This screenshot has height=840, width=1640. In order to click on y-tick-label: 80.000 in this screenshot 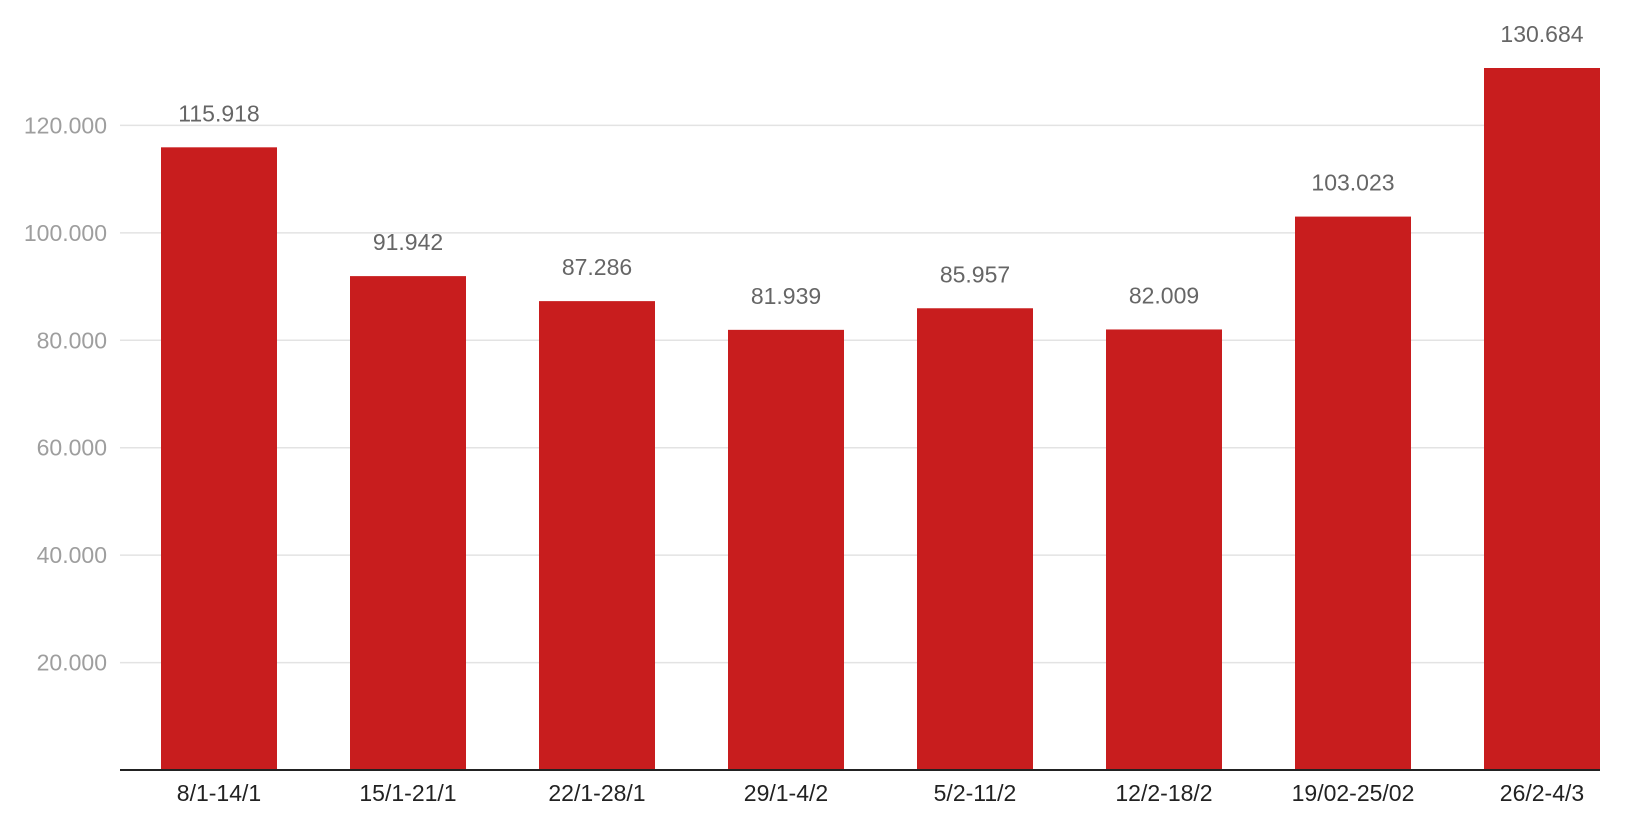, I will do `click(72, 340)`.